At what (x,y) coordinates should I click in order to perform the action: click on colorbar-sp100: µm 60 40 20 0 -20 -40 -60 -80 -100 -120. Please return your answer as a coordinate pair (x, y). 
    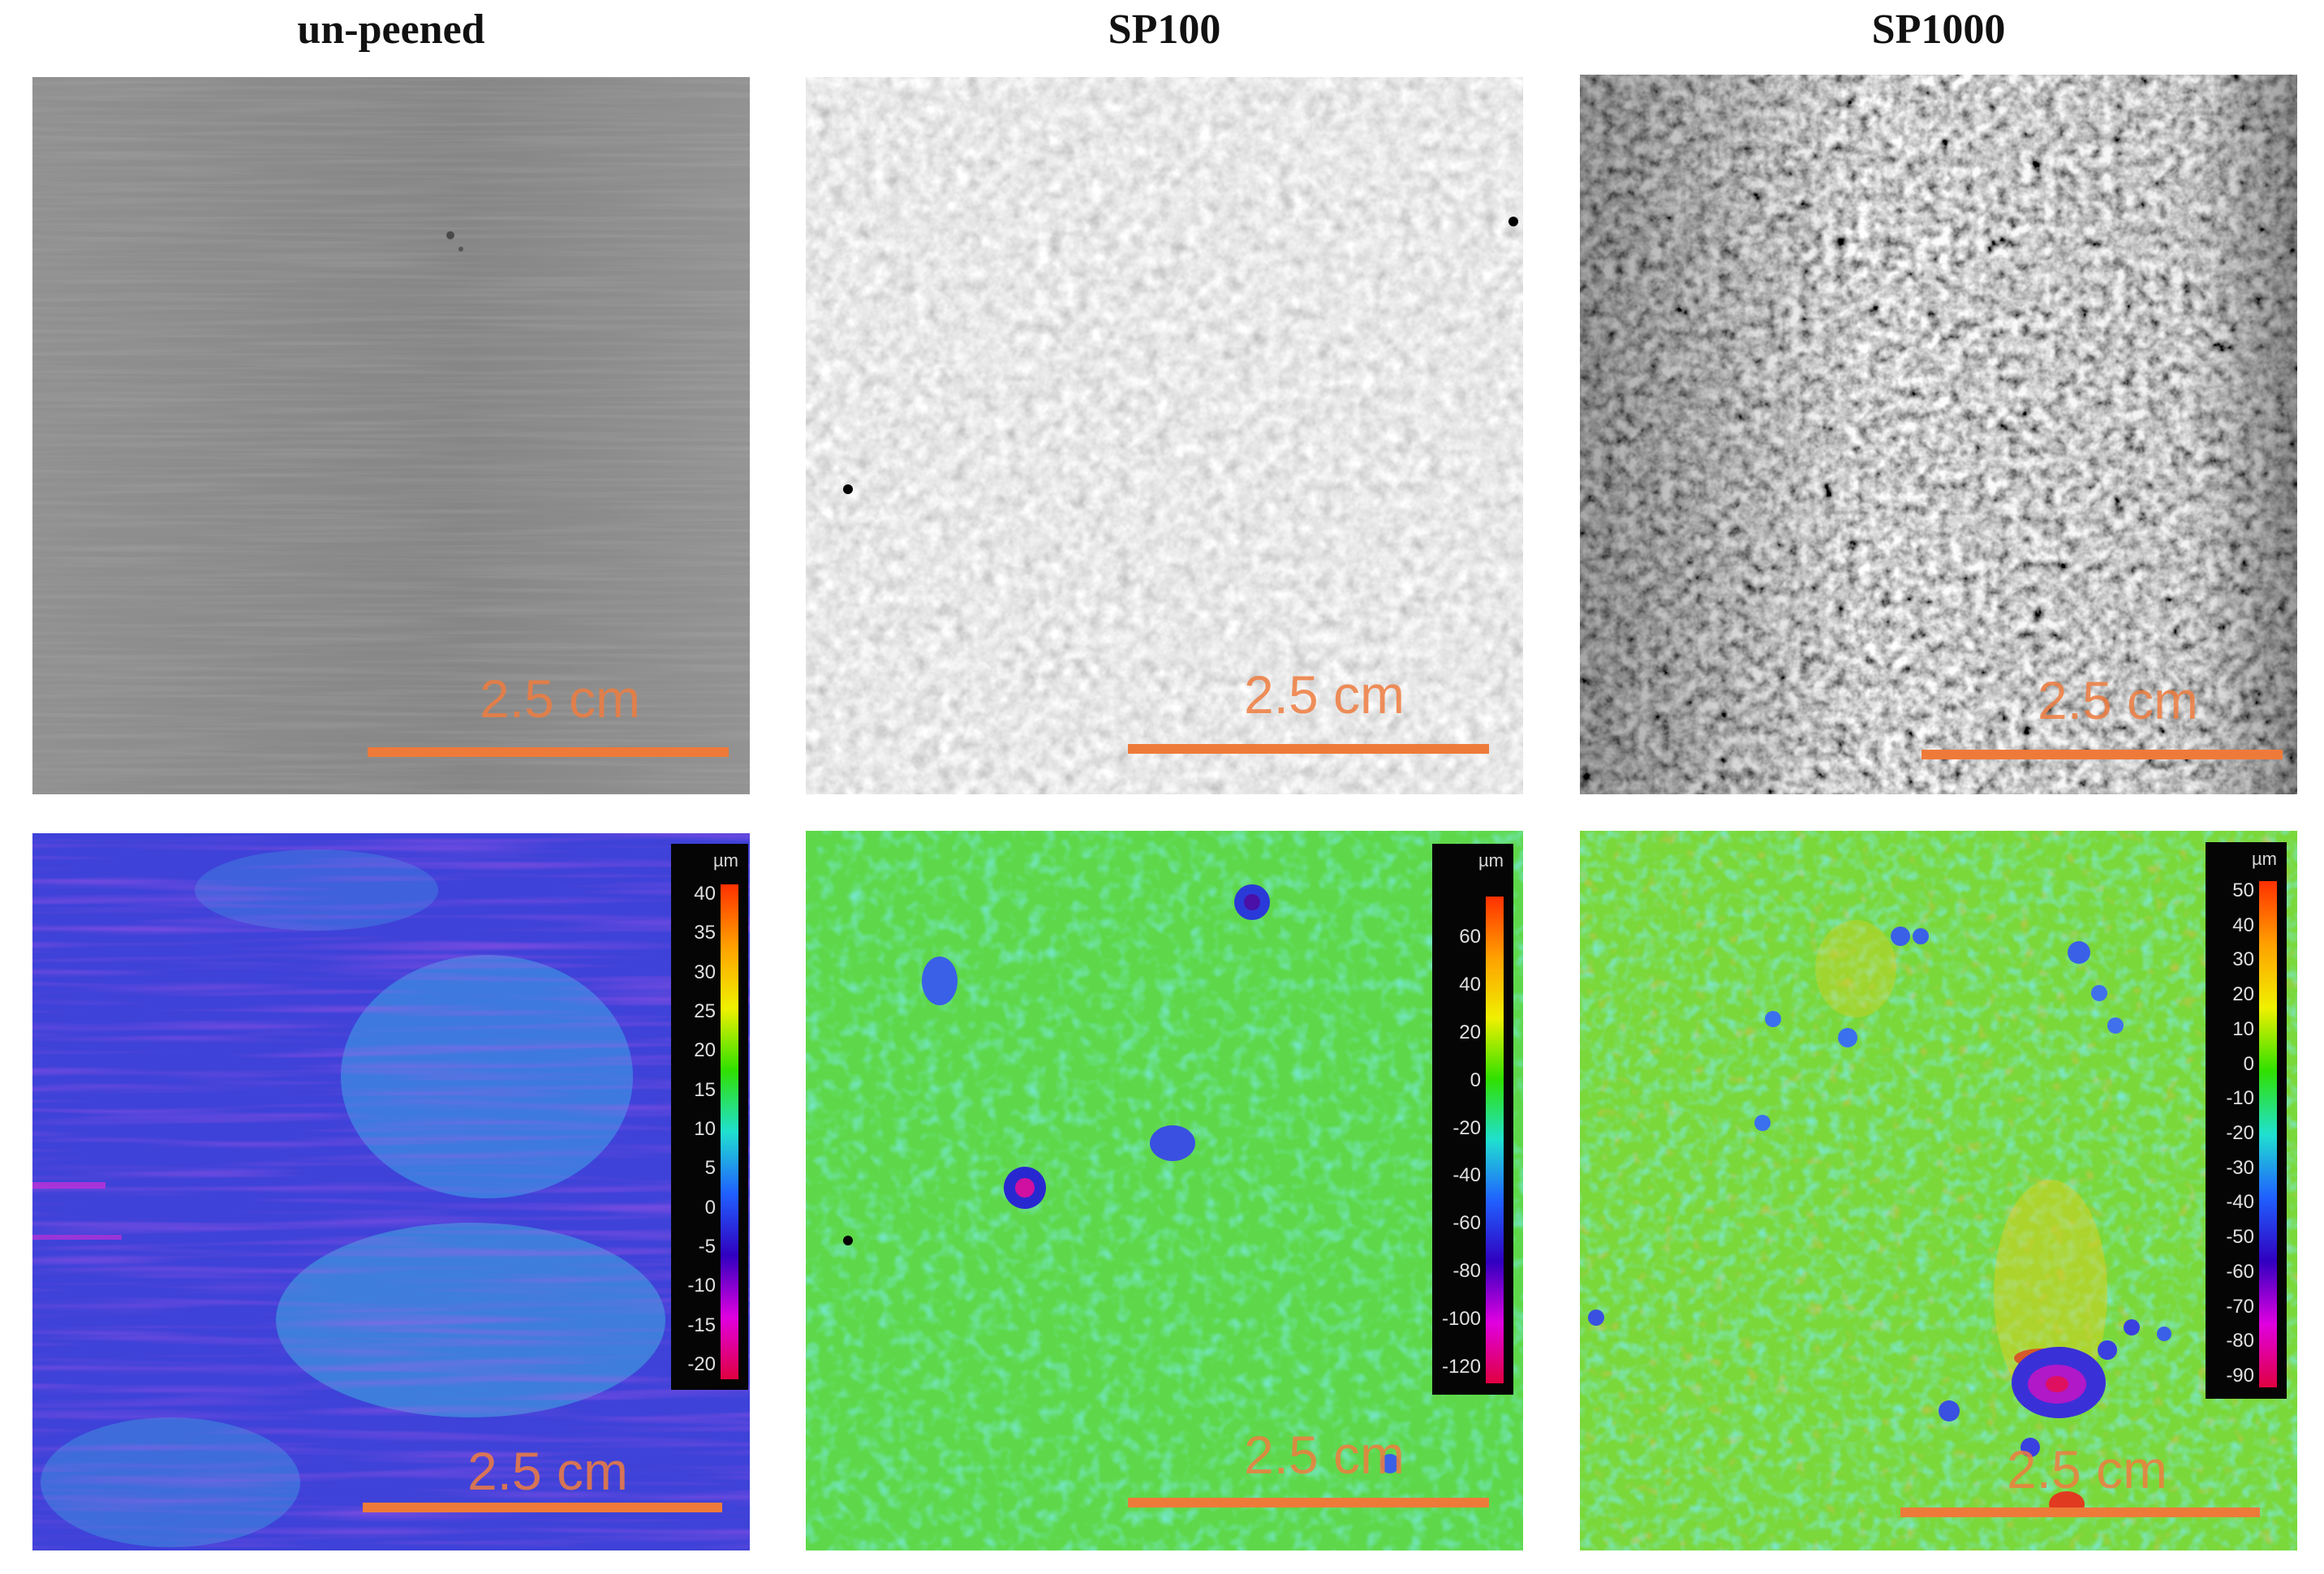
    Looking at the image, I should click on (1472, 1119).